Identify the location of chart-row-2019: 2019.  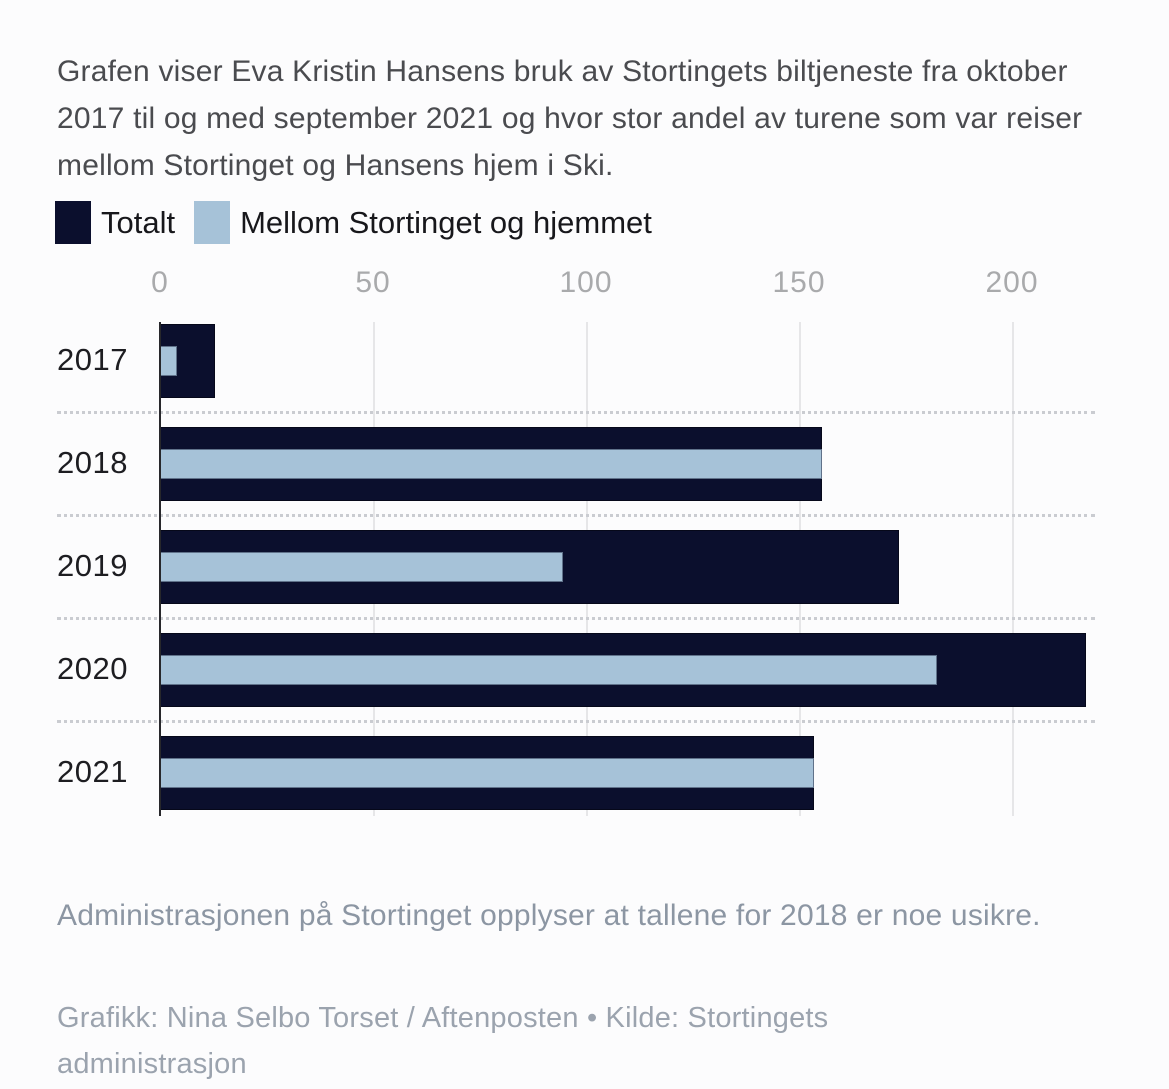
(583, 579).